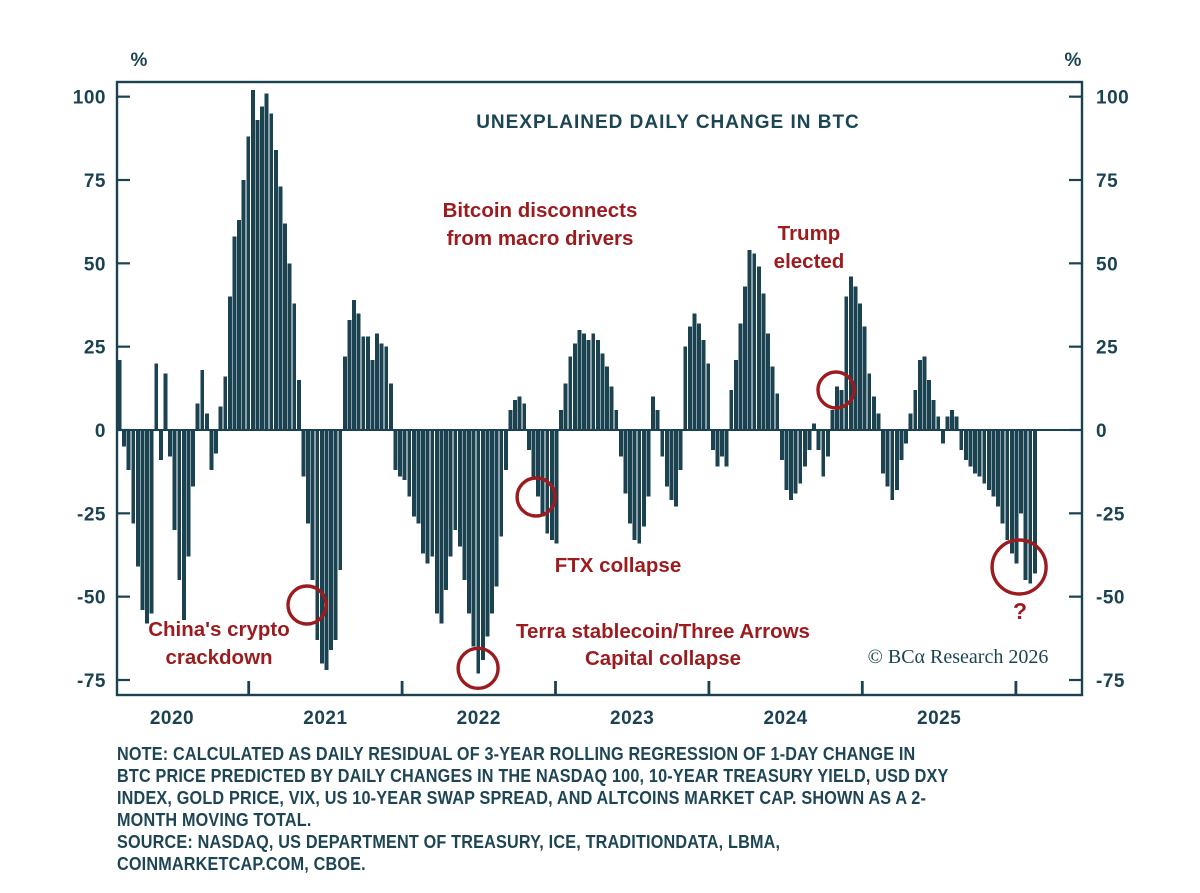 Image resolution: width=1200 pixels, height=893 pixels. Describe the element at coordinates (479, 718) in the screenshot. I see `x-year-label: 2022` at that location.